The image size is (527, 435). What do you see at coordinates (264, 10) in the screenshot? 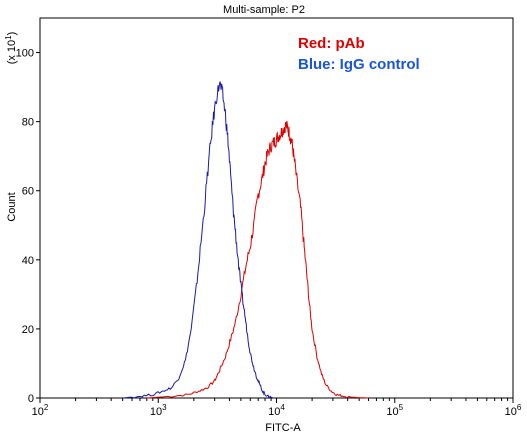
I see `chart-title: Multi-sample: P2` at bounding box center [264, 10].